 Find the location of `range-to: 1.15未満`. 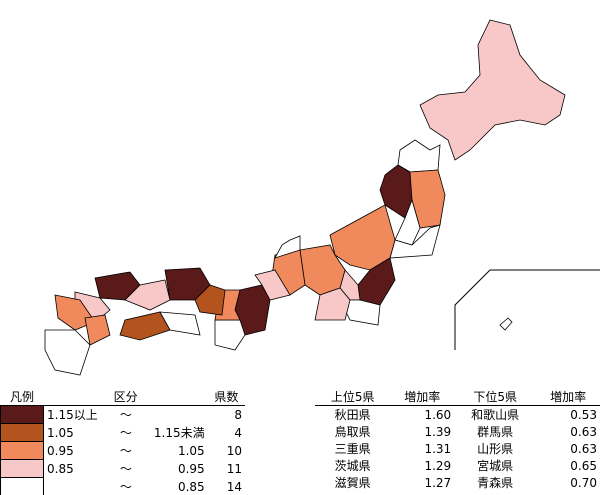

range-to: 1.15未満 is located at coordinates (179, 433).